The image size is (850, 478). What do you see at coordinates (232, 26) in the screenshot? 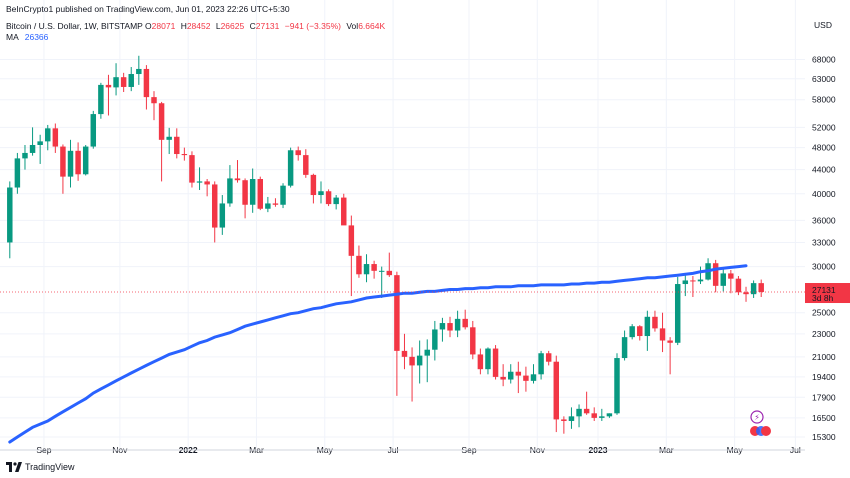
I see `low-value: 26625` at bounding box center [232, 26].